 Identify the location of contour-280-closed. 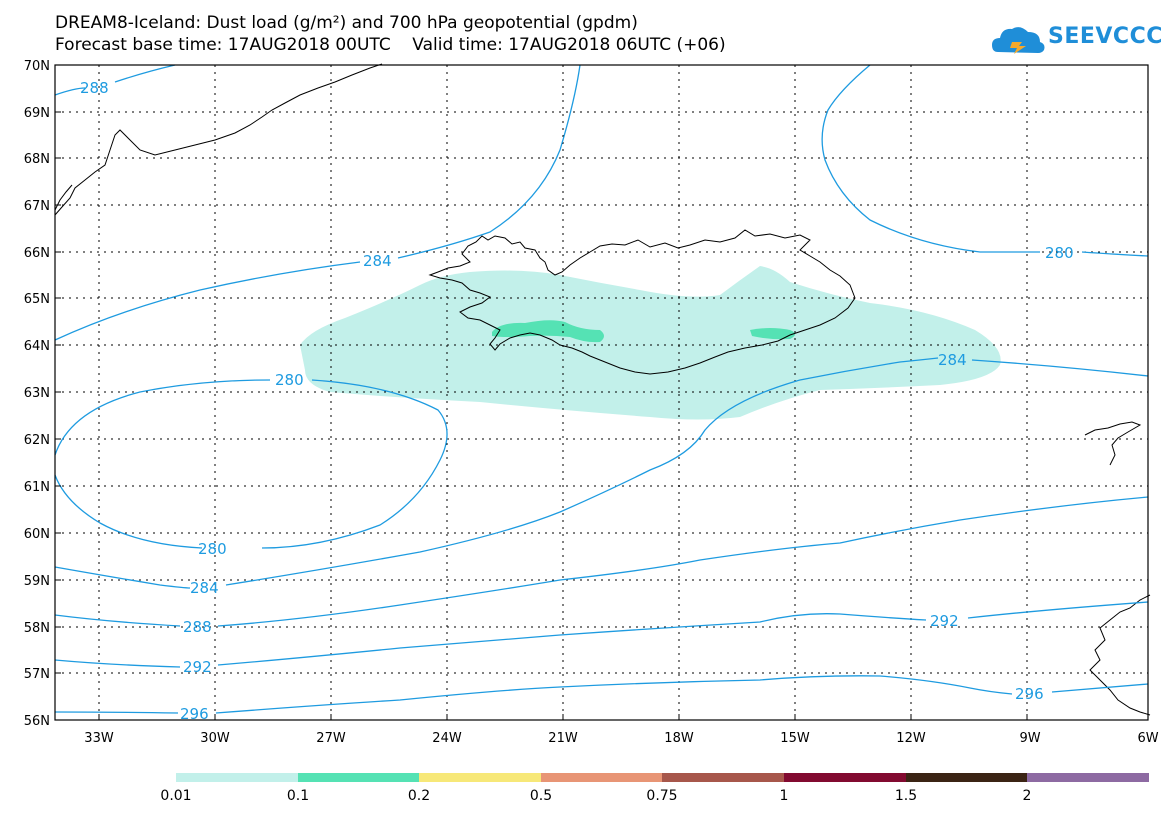
(251, 464).